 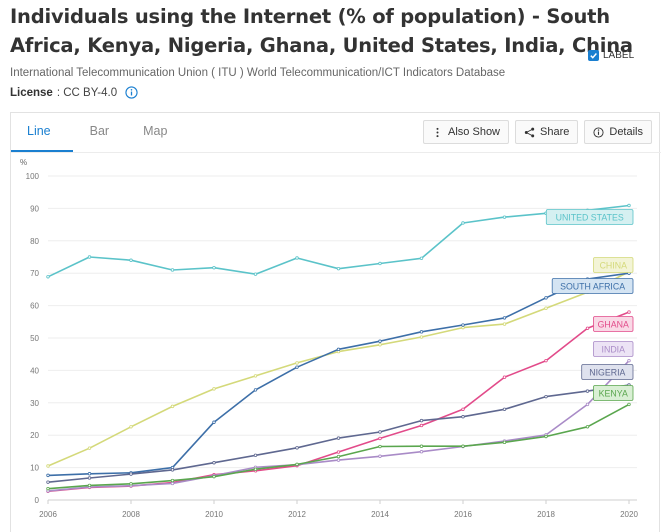 I want to click on y-axis-unit-label: %, so click(x=23, y=162).